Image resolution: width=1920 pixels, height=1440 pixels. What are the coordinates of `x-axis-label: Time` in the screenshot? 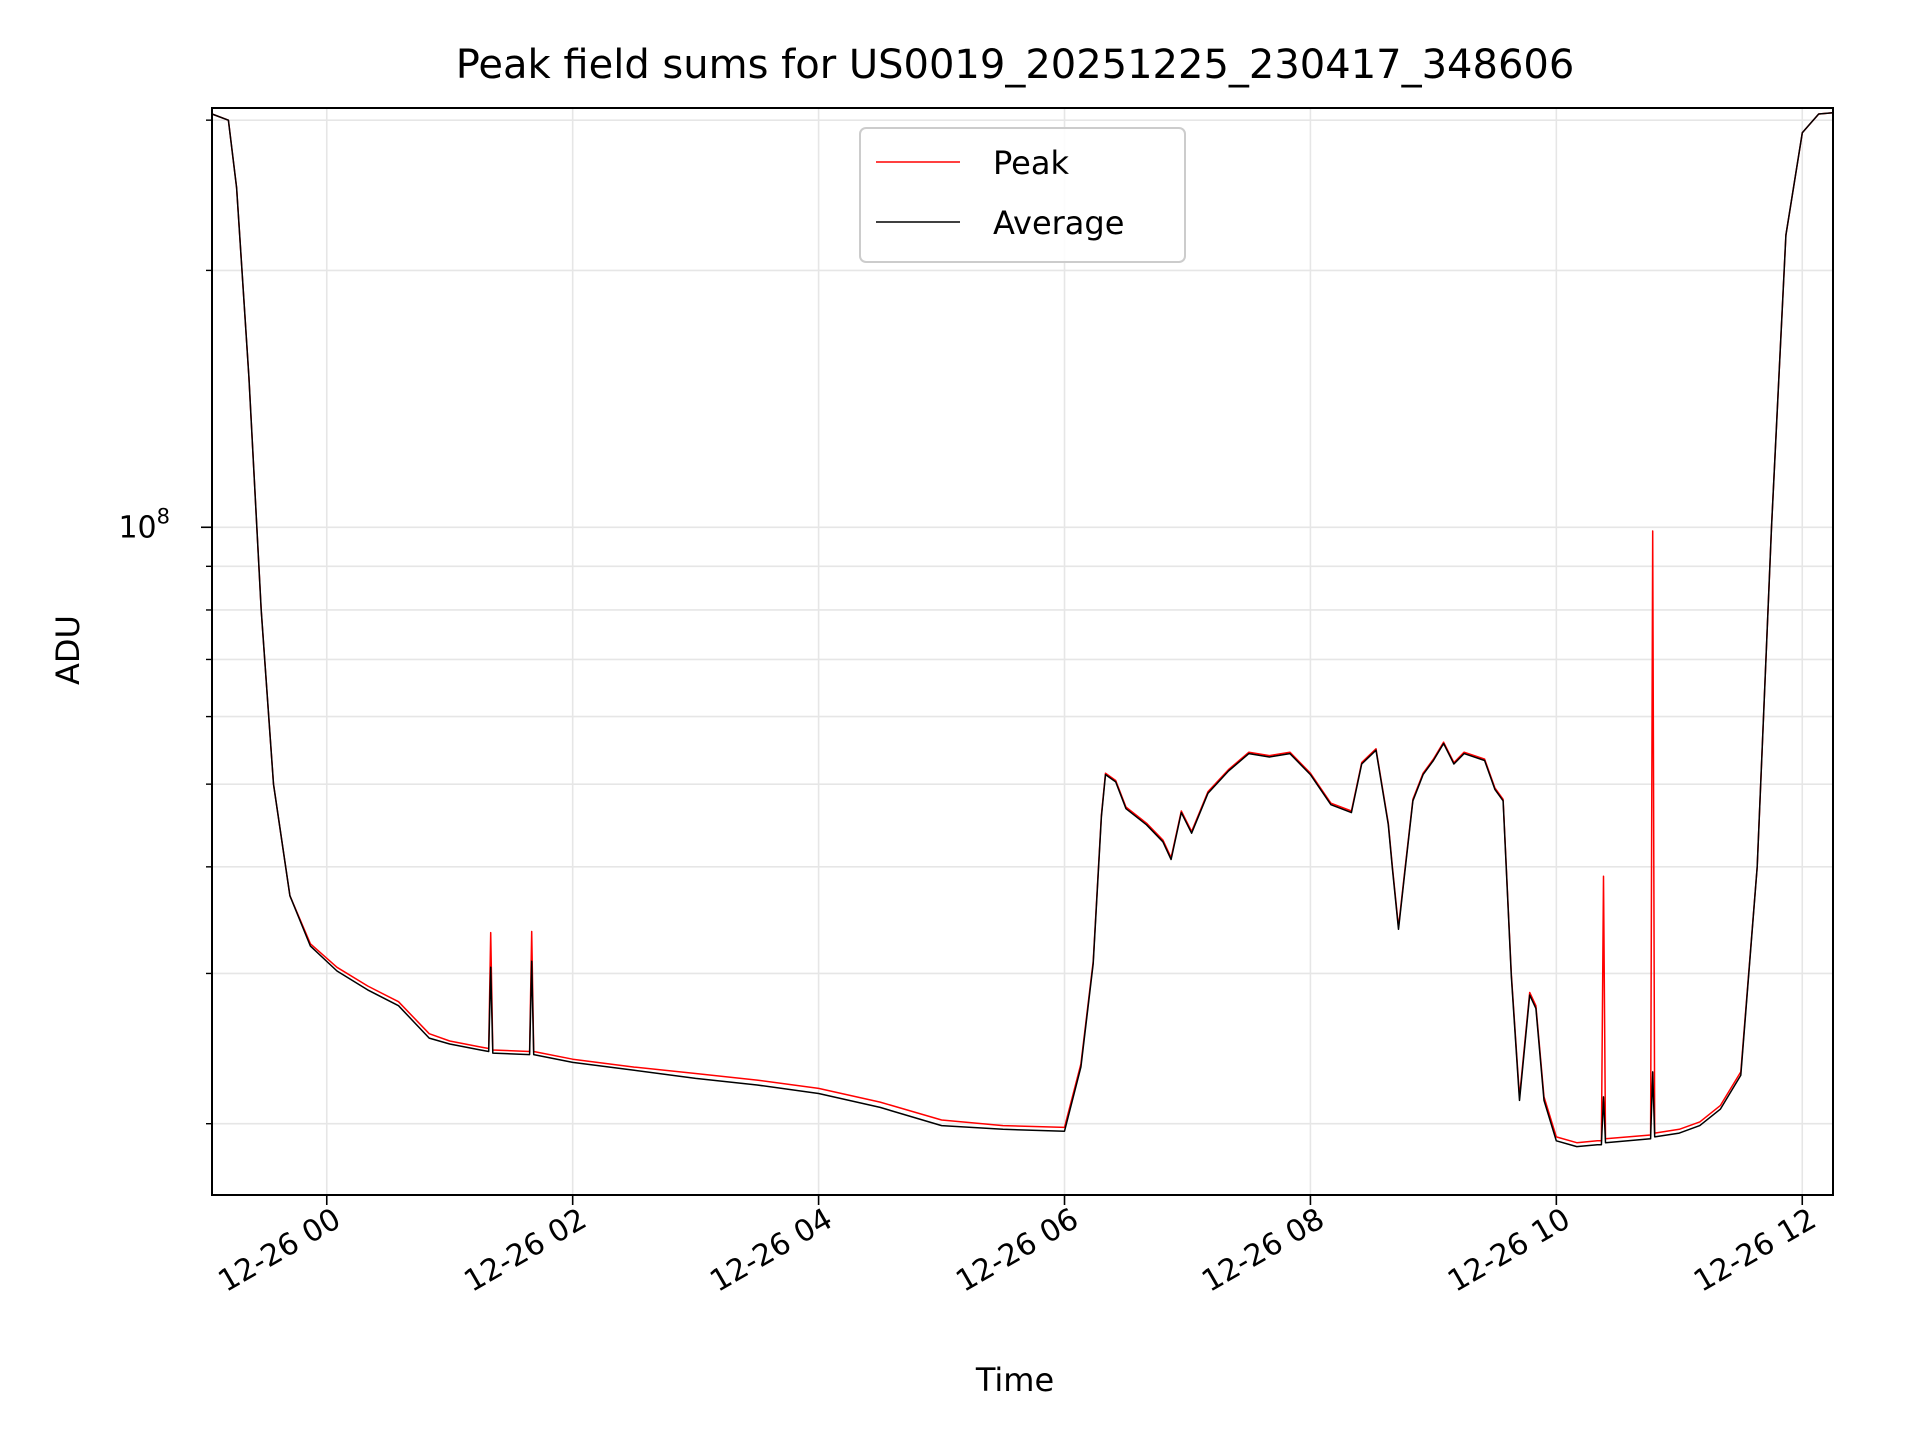 It's located at (1014, 1380).